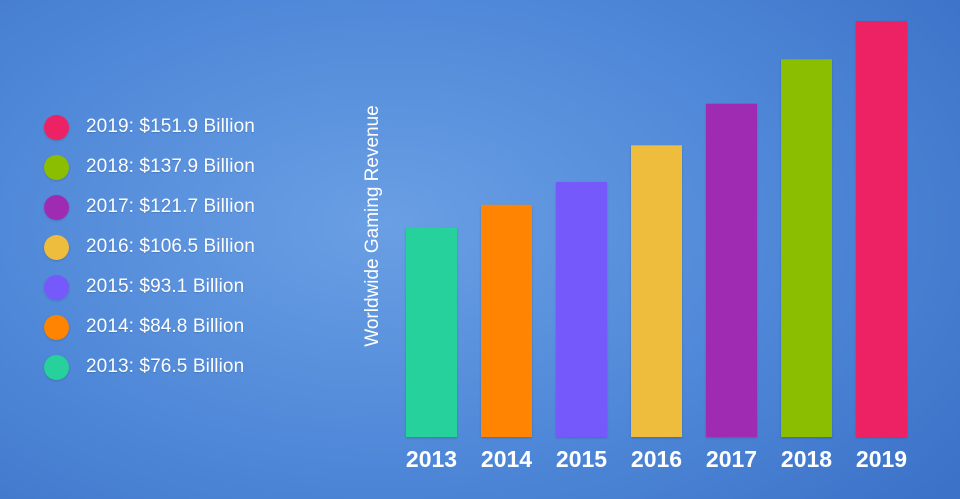 The height and width of the screenshot is (499, 960). I want to click on legend-item: 2016: $106.5 Billion, so click(149, 247).